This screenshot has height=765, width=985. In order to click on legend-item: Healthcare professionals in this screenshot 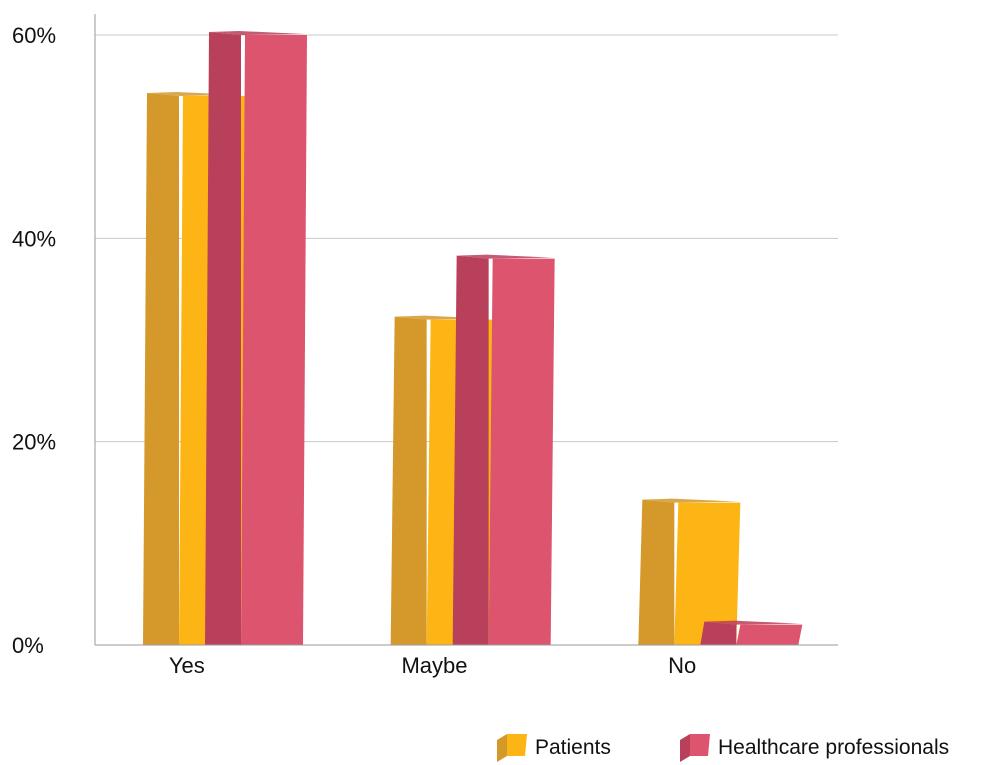, I will do `click(814, 748)`.